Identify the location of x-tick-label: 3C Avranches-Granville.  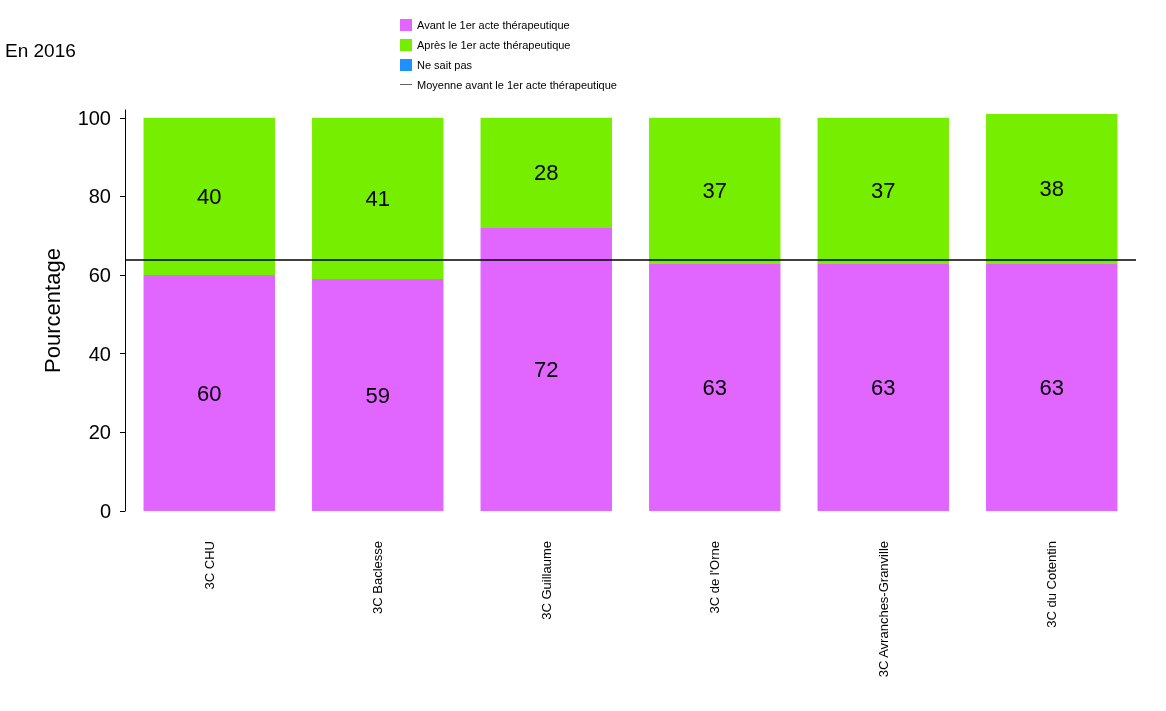
(883, 609).